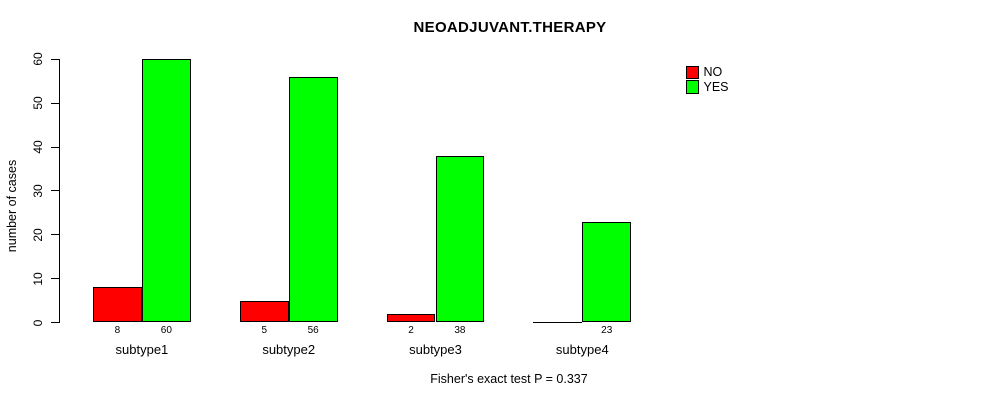  What do you see at coordinates (289, 349) in the screenshot?
I see `x-category-label-subtype2: subtype2` at bounding box center [289, 349].